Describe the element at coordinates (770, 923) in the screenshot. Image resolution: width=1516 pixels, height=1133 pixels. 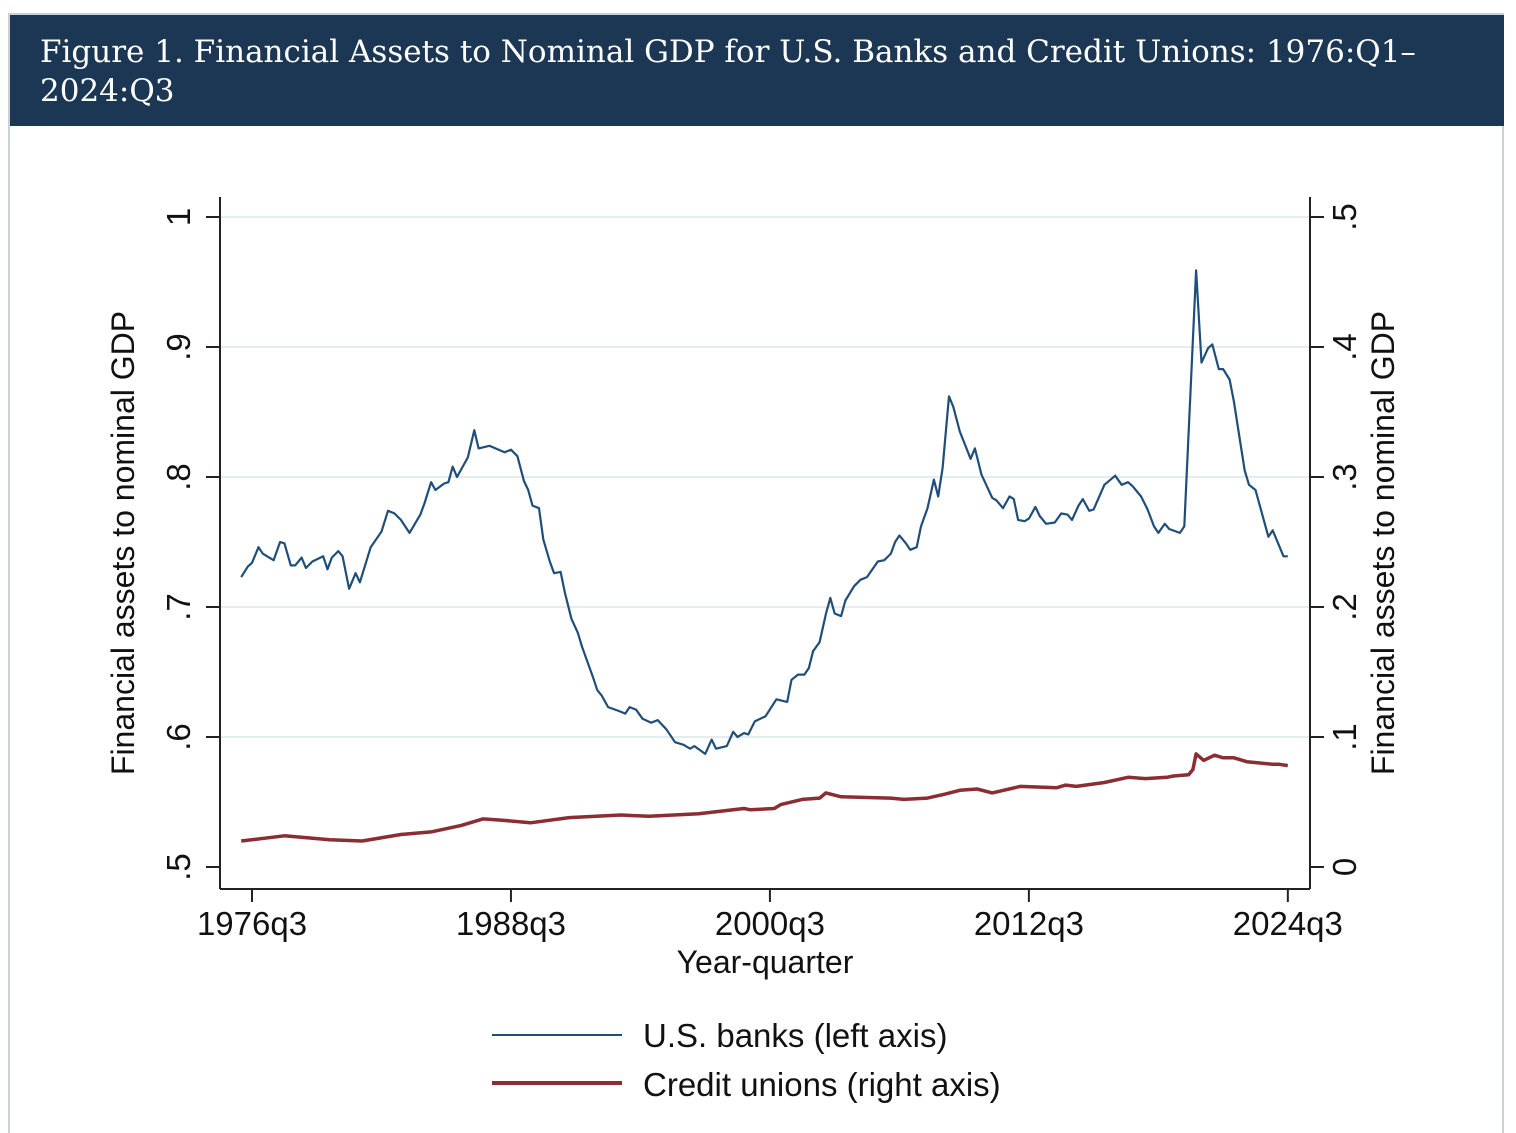
I see `x-tick-label: 2000q3` at that location.